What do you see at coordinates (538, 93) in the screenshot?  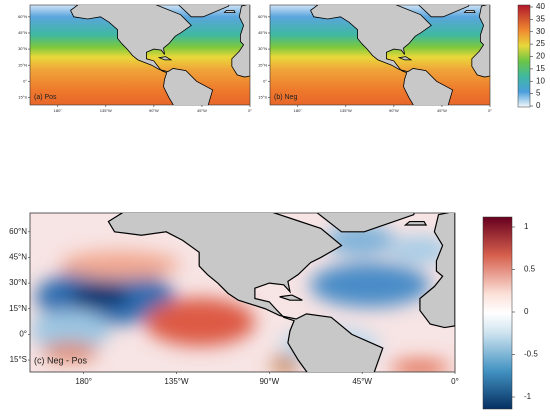 I see `colorbar-label: 5` at bounding box center [538, 93].